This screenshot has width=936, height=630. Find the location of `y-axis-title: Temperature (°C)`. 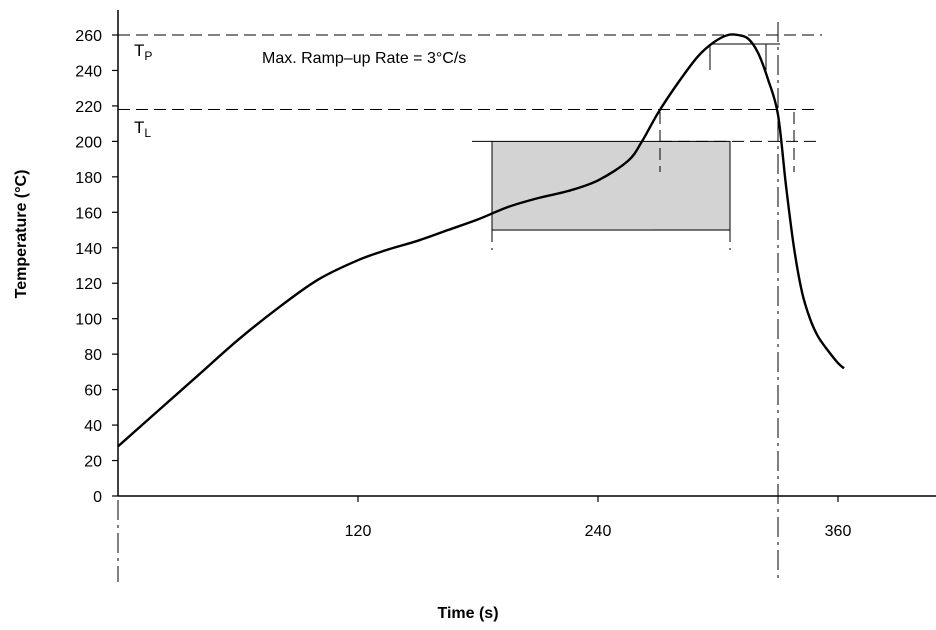

y-axis-title: Temperature (°C) is located at coordinates (21, 234).